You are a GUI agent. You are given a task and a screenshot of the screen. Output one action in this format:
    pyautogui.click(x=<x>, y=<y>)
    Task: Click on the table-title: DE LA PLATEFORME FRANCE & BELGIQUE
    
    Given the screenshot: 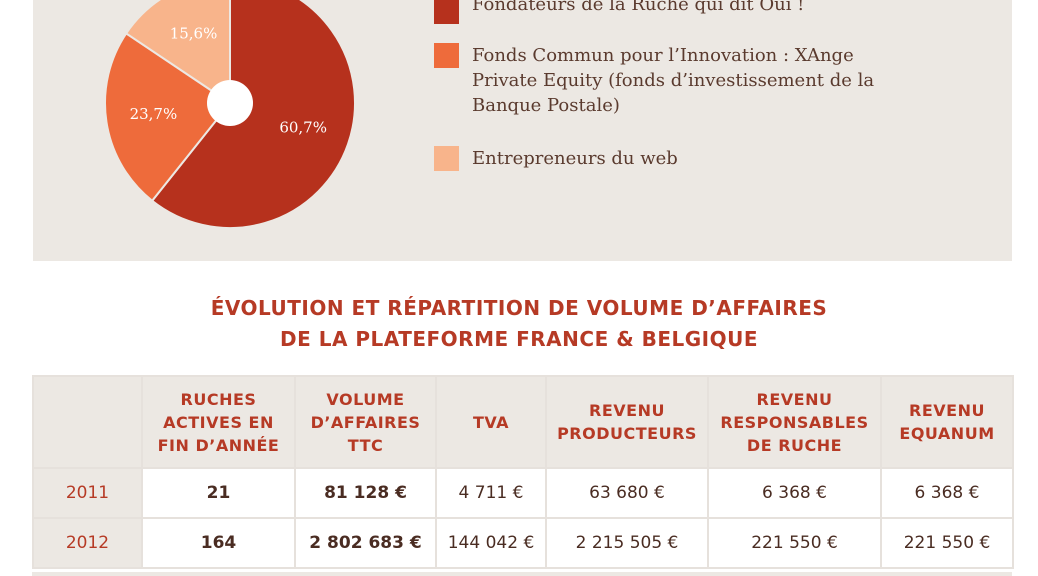 What is the action you would take?
    pyautogui.click(x=519, y=339)
    